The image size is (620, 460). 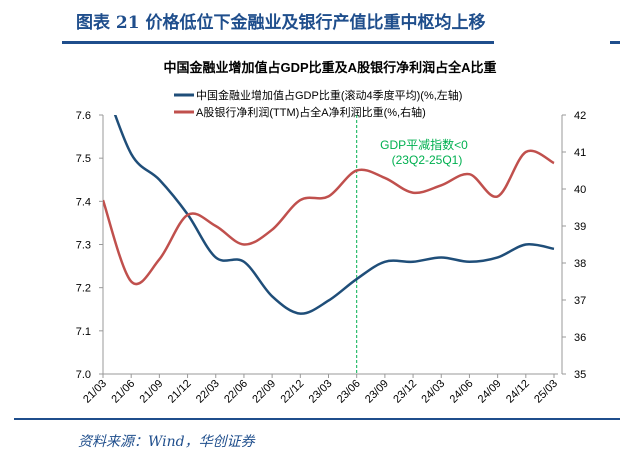 I want to click on x-tick-label: 23/06, so click(x=349, y=392).